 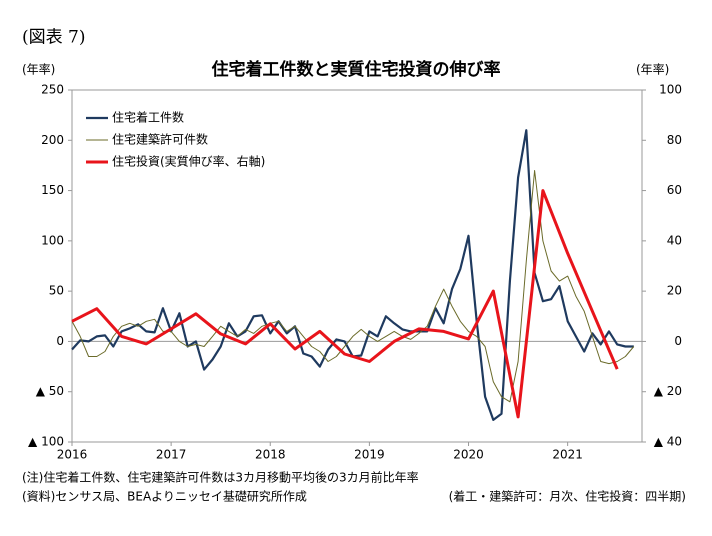 I want to click on y2-tick-label: ▲ 40, so click(x=668, y=442).